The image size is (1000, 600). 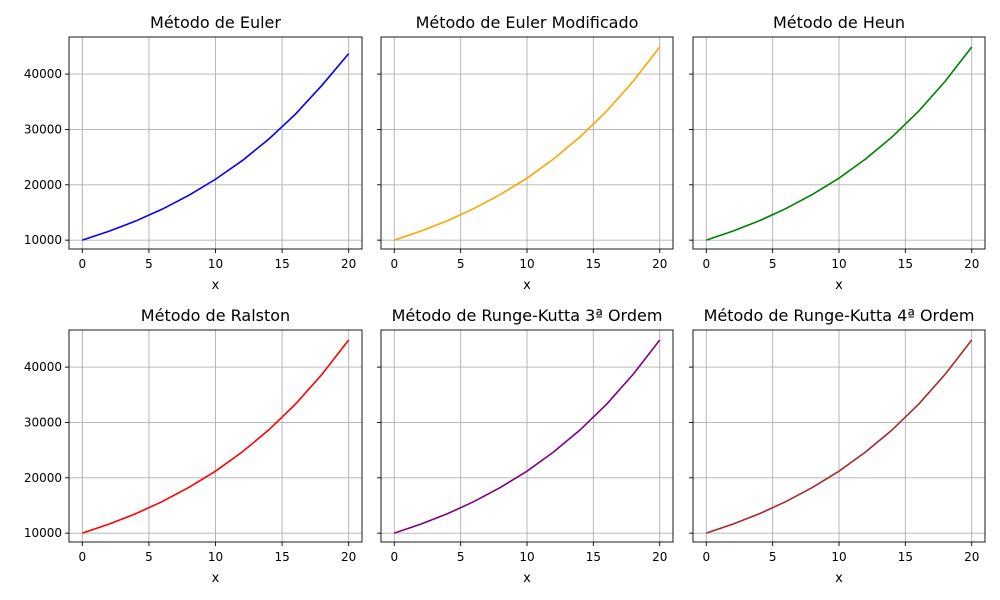 I want to click on subplot-6: 0 5 10 15 20 Método de Runge-Kutta 4ª Ordem x, so click(x=837, y=446).